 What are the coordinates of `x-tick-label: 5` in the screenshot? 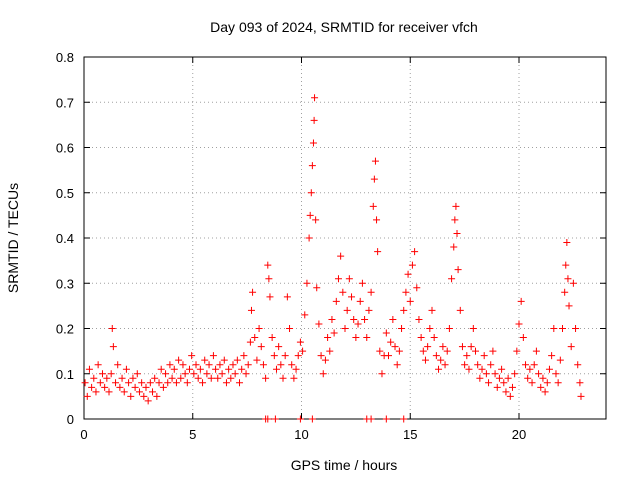 It's located at (192, 434).